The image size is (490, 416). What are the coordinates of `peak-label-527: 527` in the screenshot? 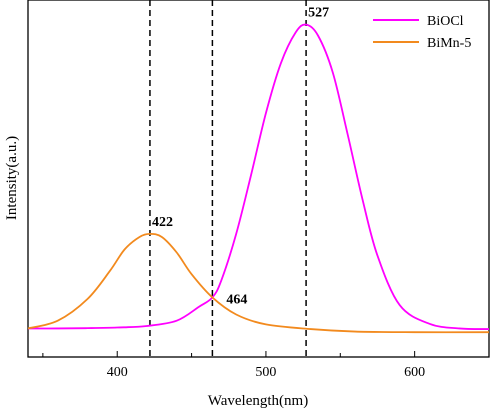 It's located at (318, 13).